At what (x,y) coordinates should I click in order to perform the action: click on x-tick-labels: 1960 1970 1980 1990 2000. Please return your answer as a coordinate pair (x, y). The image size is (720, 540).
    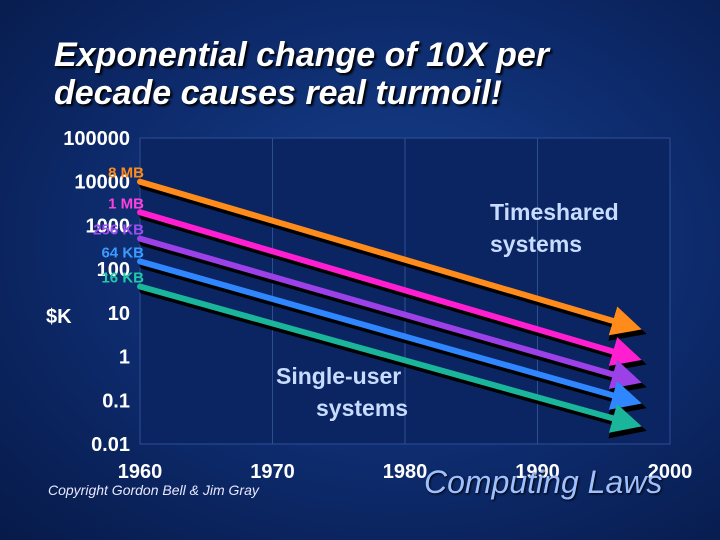
    Looking at the image, I should click on (405, 472).